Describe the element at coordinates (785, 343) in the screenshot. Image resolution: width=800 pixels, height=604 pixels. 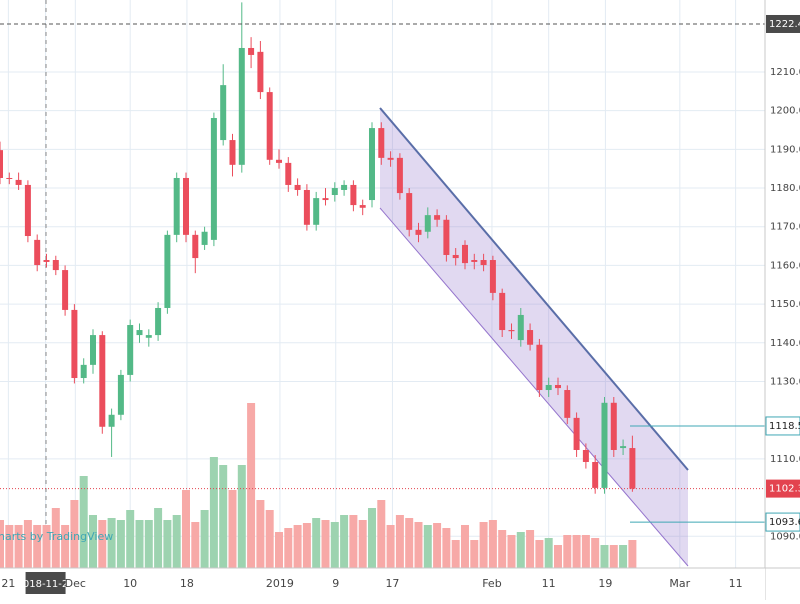
I see `y-tick-label: 1140.00` at that location.